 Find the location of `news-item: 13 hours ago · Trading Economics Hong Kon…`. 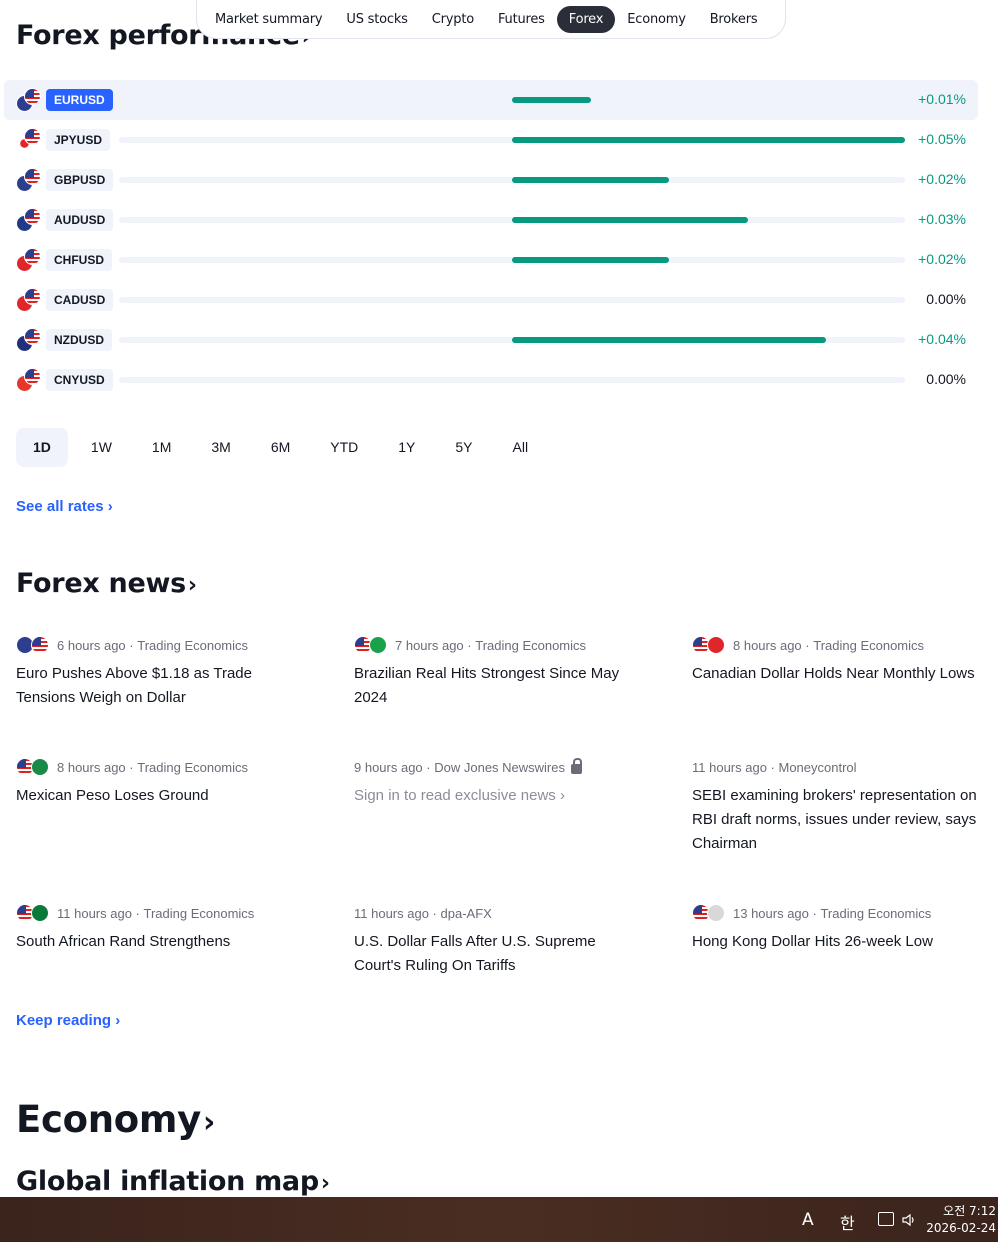

news-item: 13 hours ago · Trading Economics Hong Kon… is located at coordinates (837, 928).